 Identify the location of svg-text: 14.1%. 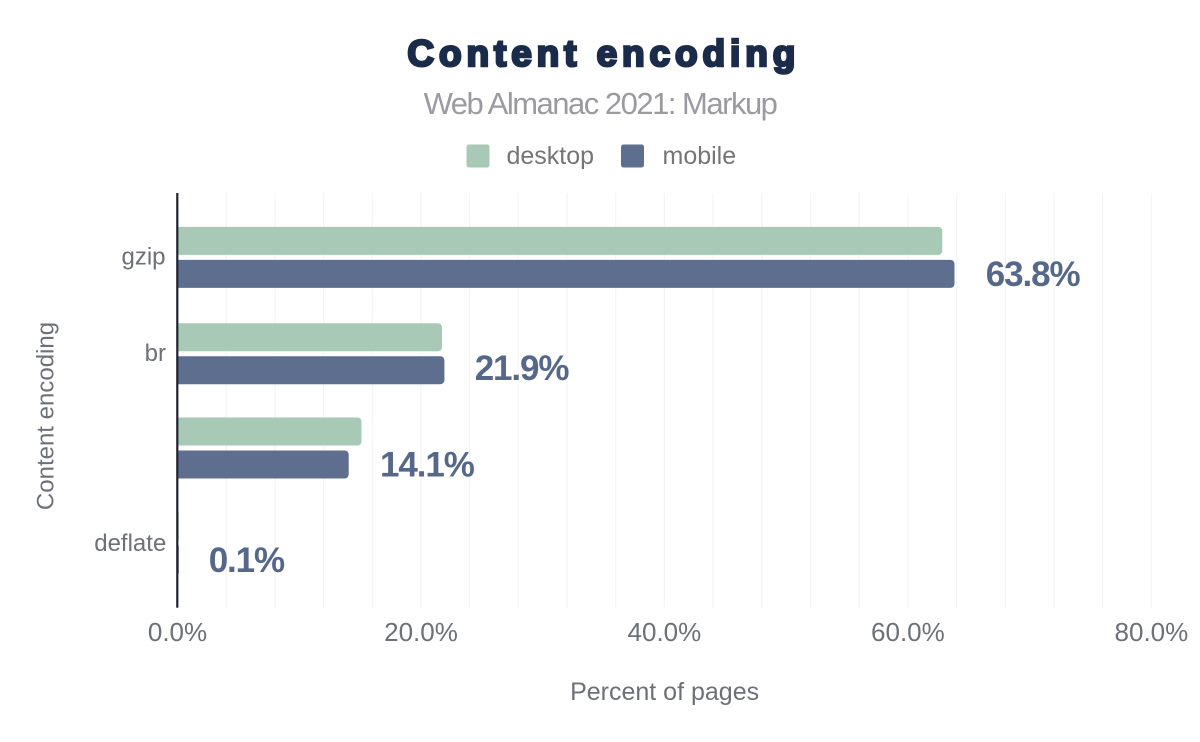
(427, 465).